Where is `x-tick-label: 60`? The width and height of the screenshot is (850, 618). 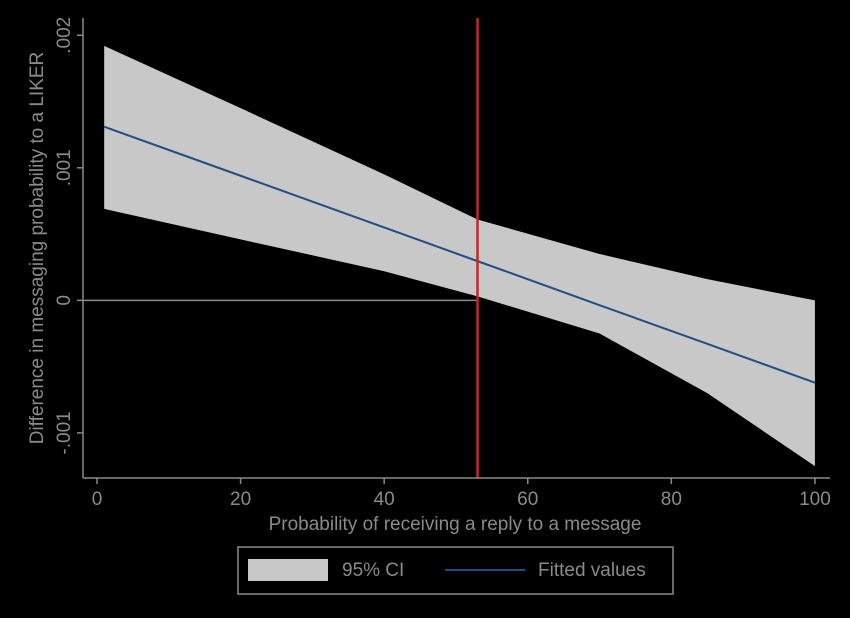
x-tick-label: 60 is located at coordinates (527, 499).